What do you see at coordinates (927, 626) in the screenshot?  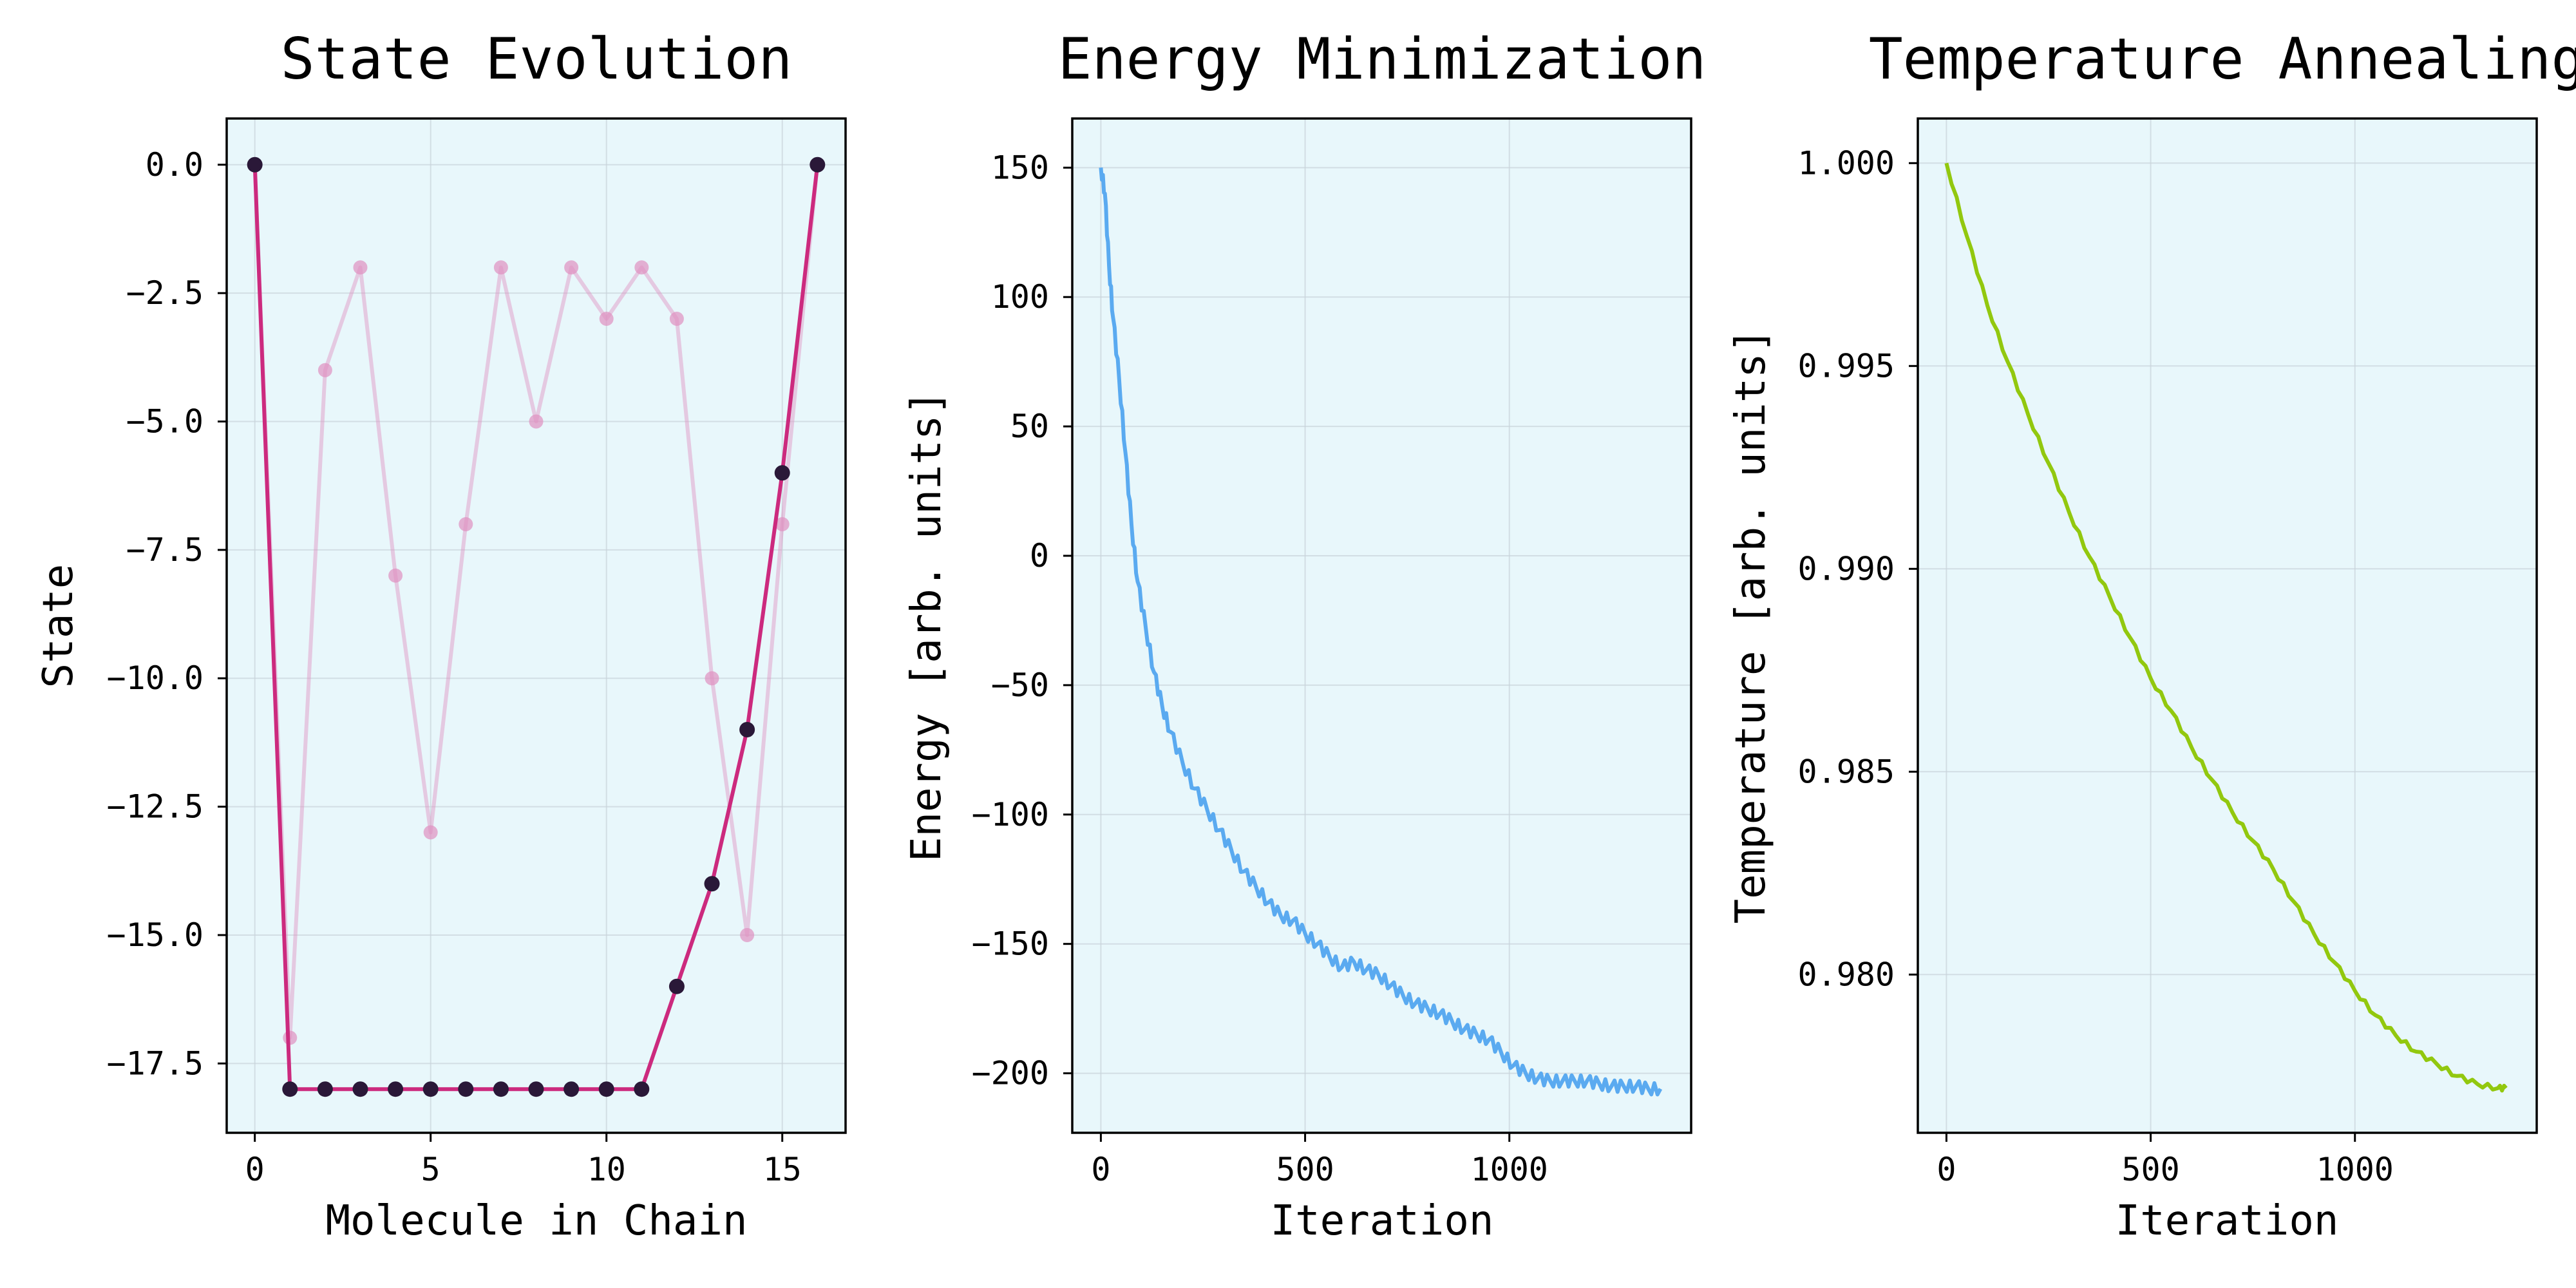 I see `y-axis-label-energy: Energy [arb. units]` at bounding box center [927, 626].